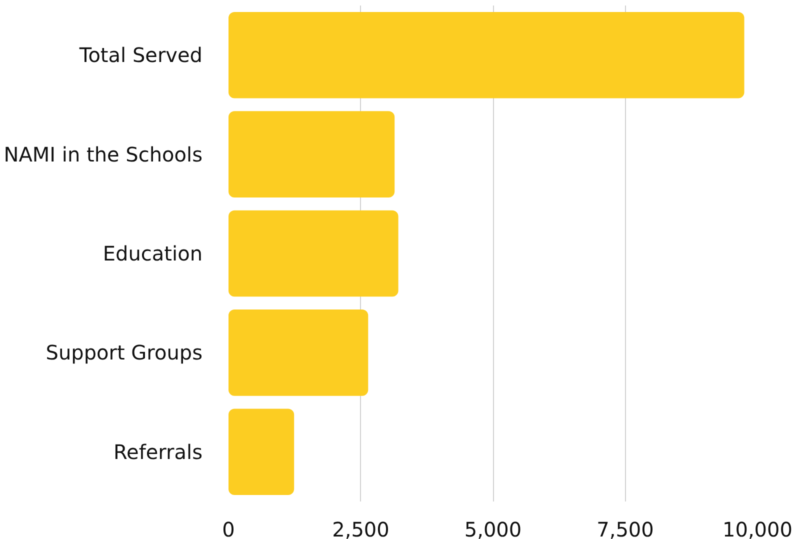 Image resolution: width=805 pixels, height=539 pixels. Describe the element at coordinates (757, 528) in the screenshot. I see `x-tick-label: 10,000` at that location.